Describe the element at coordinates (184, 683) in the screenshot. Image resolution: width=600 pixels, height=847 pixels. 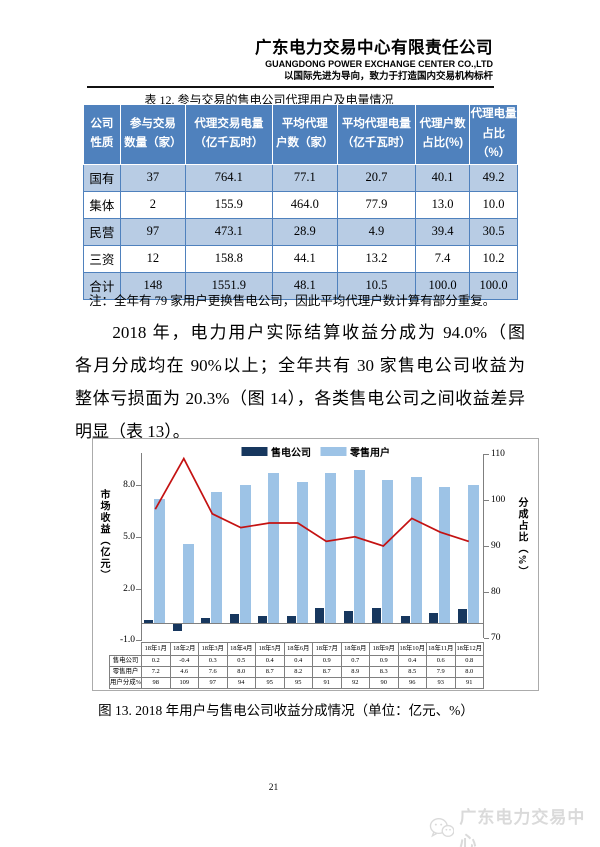
I see `grid-cell: 109` at that location.